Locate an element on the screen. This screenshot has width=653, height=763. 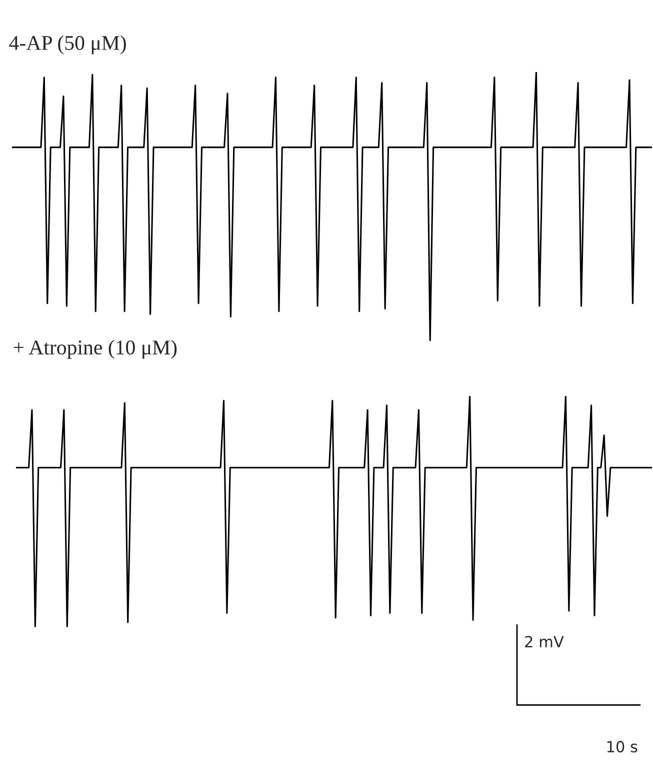
chart-title: + Atropine (10 μM) is located at coordinates (95, 349).